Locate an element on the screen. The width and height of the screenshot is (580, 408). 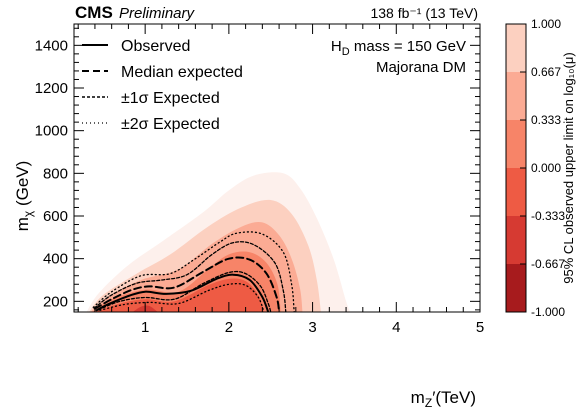
dm-type-label: Majorana DM is located at coordinates (421, 67).